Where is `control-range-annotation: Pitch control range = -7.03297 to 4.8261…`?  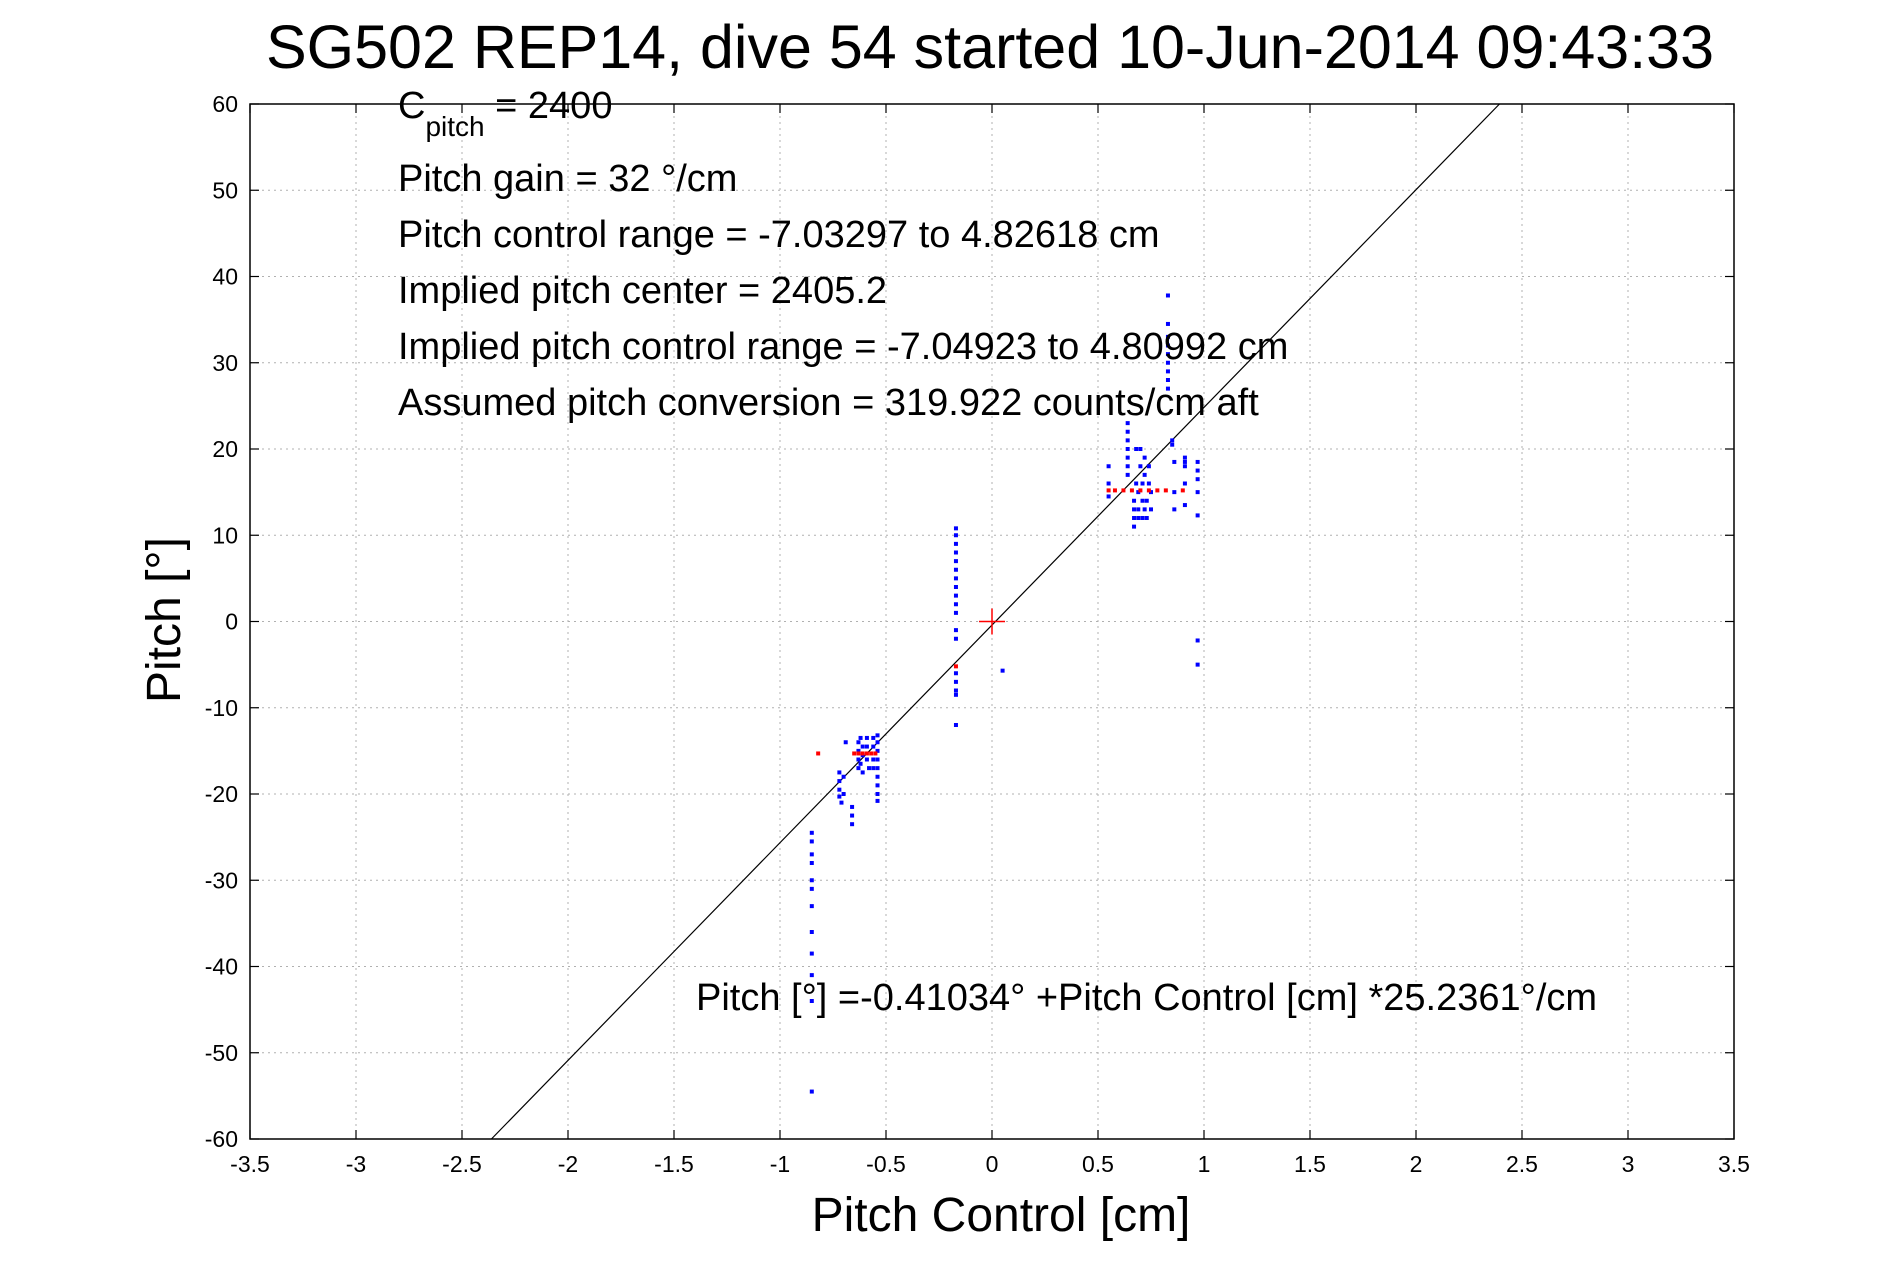
control-range-annotation: Pitch control range = -7.03297 to 4.8261… is located at coordinates (779, 235).